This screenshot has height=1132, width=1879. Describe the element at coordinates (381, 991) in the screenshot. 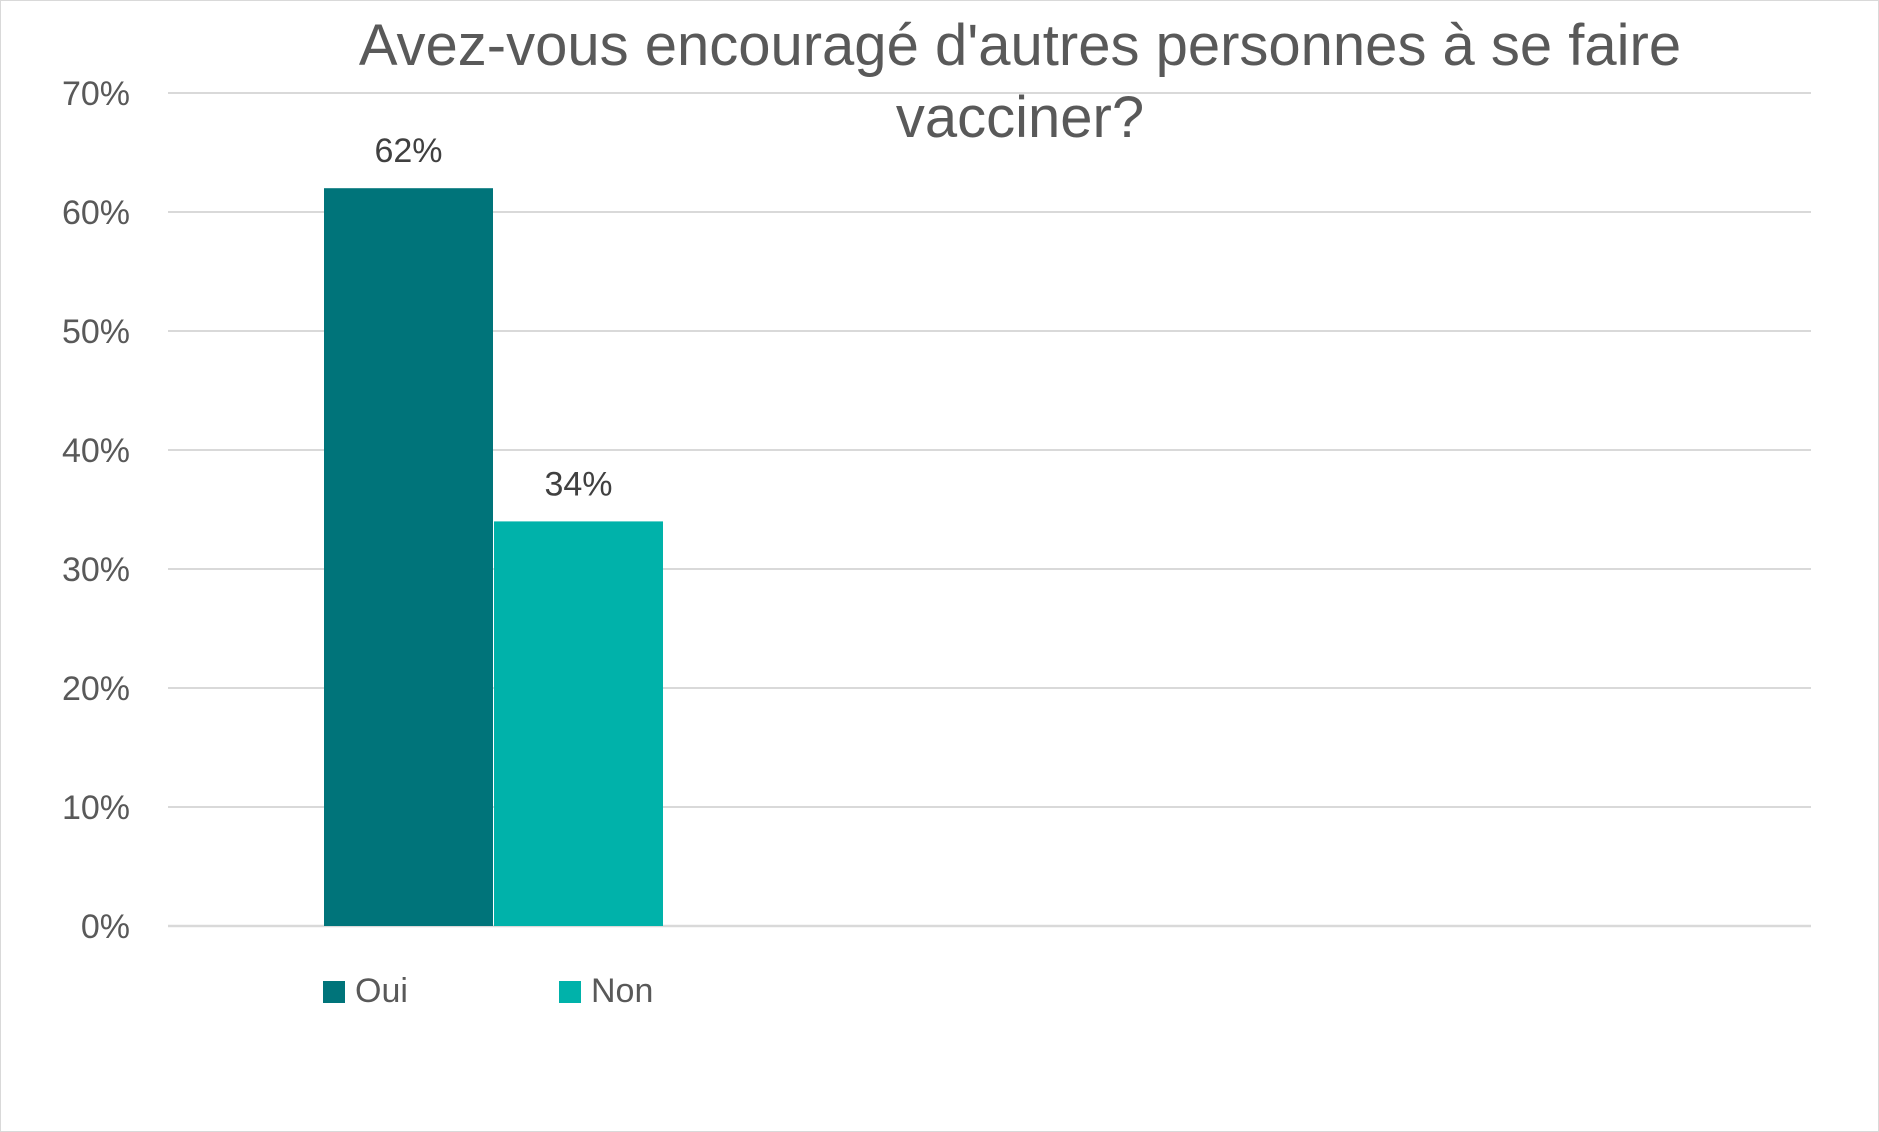

I see `legend-label-oui: Oui` at that location.